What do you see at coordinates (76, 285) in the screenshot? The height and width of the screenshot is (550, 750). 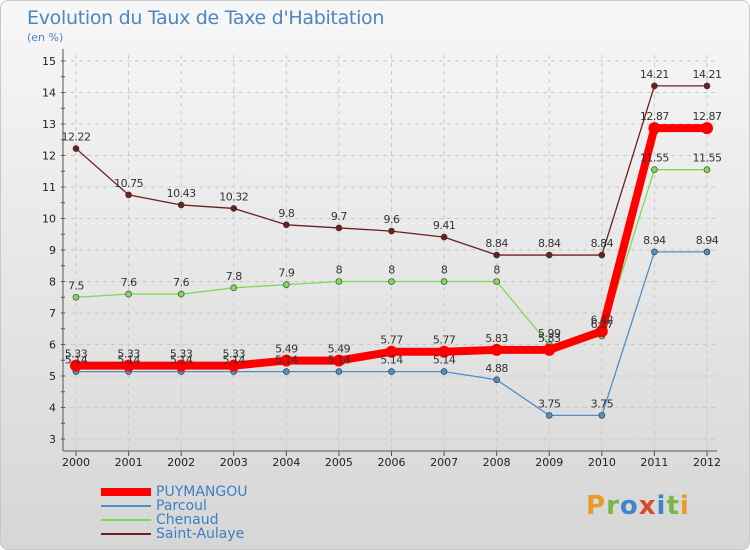 I see `data-label: 7.5` at bounding box center [76, 285].